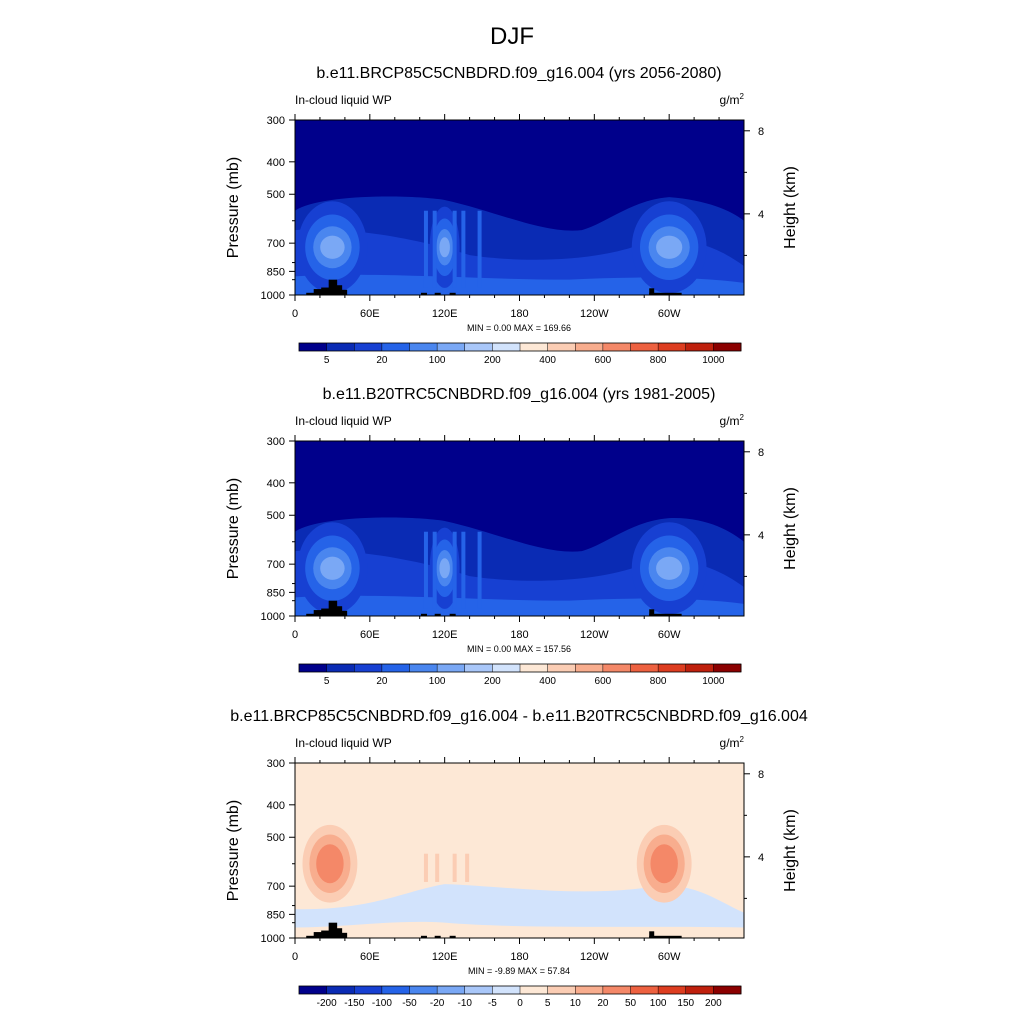 The width and height of the screenshot is (1024, 1024). Describe the element at coordinates (576, 1003) in the screenshot. I see `colorbar-label: 10` at that location.